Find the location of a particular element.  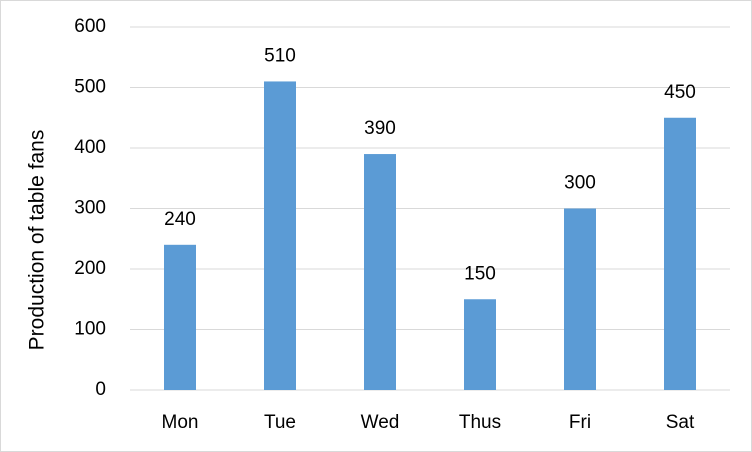

data-label: 510 is located at coordinates (280, 55).